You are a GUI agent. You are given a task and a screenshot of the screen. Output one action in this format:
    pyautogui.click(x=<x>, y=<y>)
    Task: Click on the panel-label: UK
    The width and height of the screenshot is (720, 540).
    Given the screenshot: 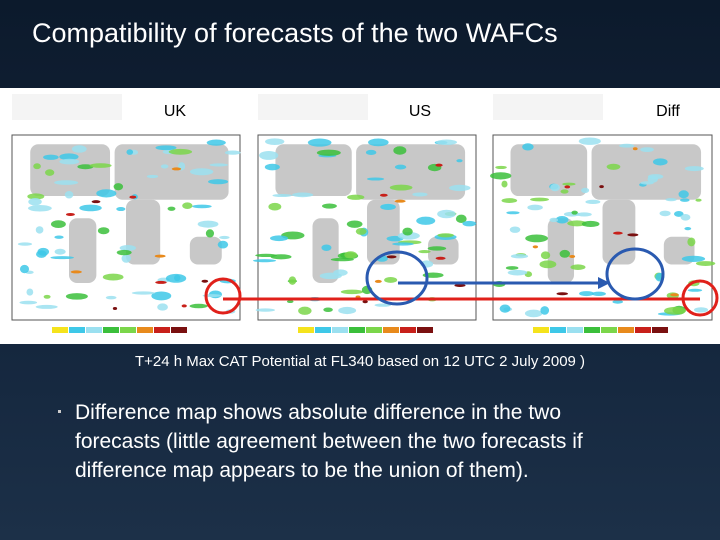 What is the action you would take?
    pyautogui.click(x=175, y=111)
    